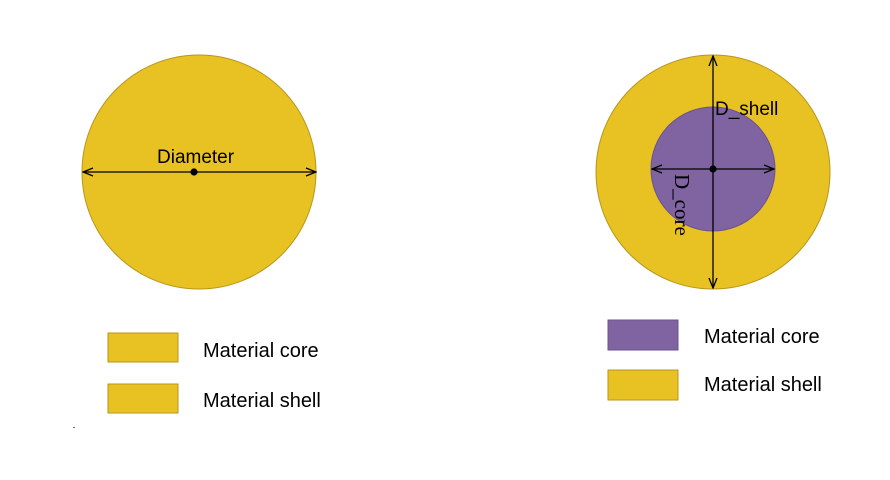 The width and height of the screenshot is (890, 480). Describe the element at coordinates (261, 351) in the screenshot. I see `left-legend-label-core: Material core` at that location.